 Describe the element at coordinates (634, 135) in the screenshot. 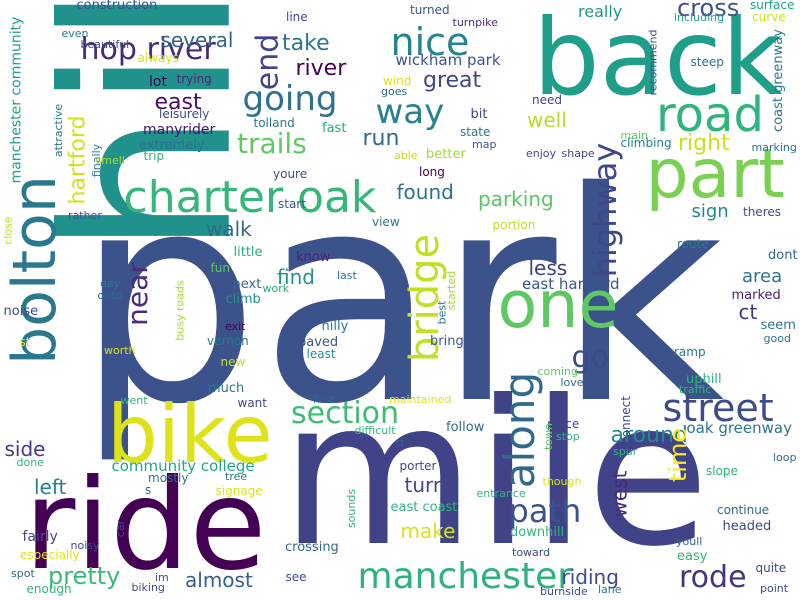

I see `word-main: main` at that location.